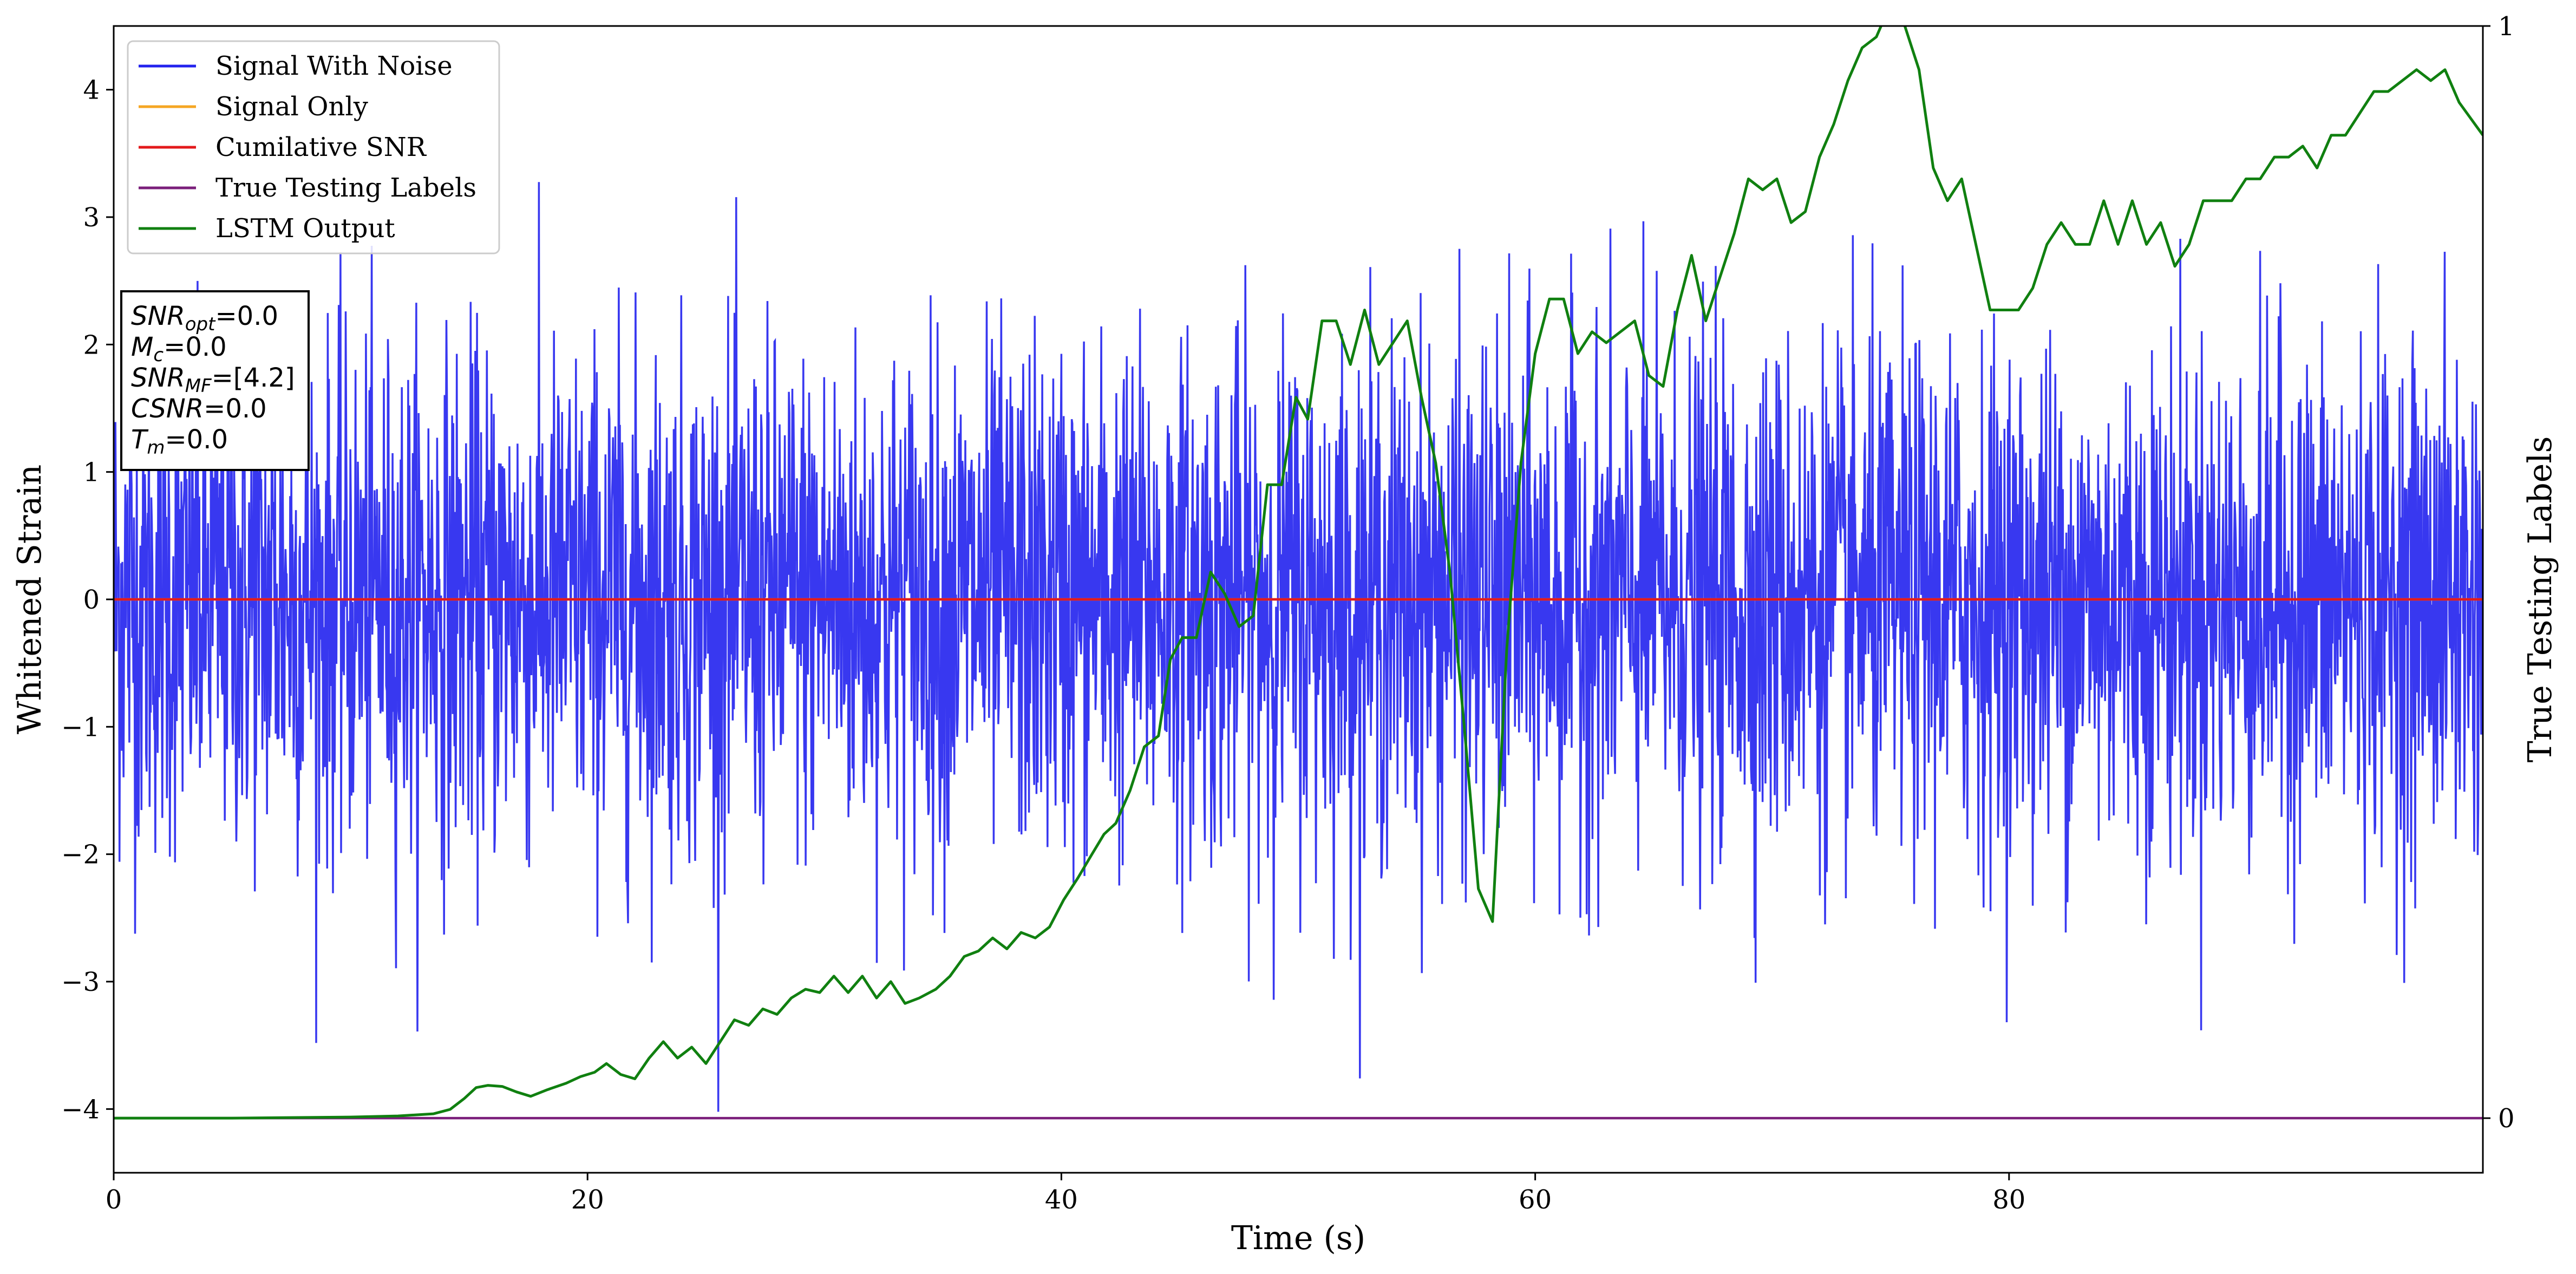 The width and height of the screenshot is (2576, 1274). I want to click on left-tick-label: 0, so click(92, 600).